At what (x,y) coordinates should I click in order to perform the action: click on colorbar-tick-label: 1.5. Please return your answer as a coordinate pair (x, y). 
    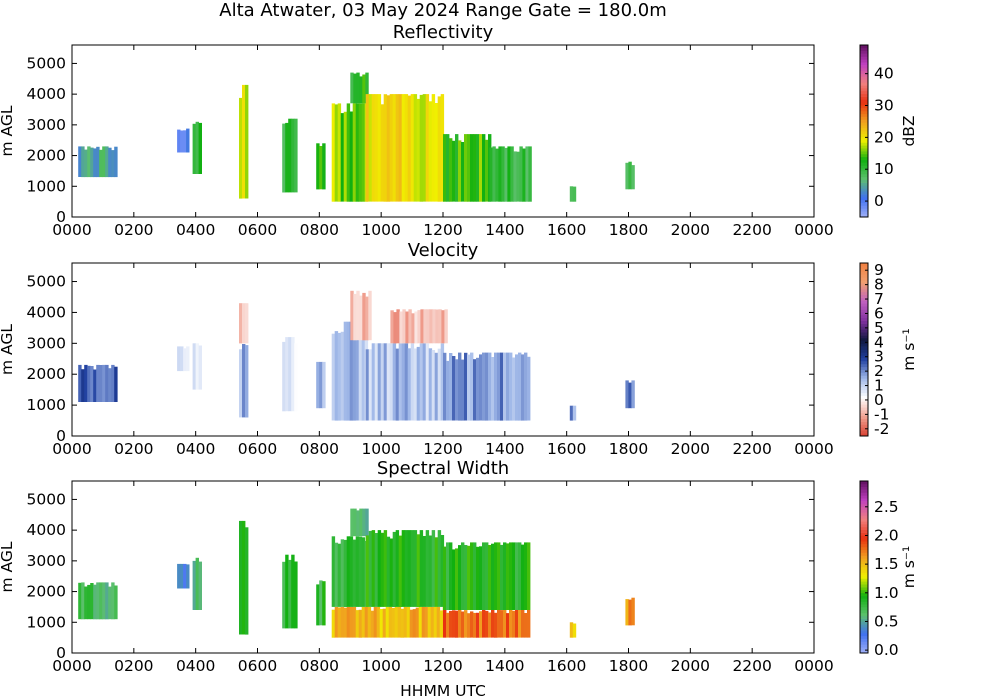
    Looking at the image, I should click on (886, 564).